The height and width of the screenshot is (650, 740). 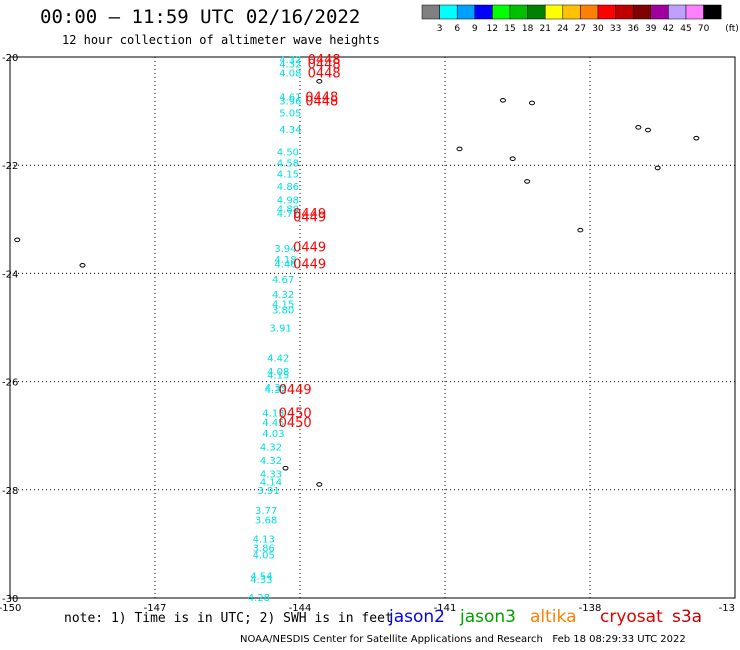 I want to click on legend-label: 70, so click(x=704, y=29).